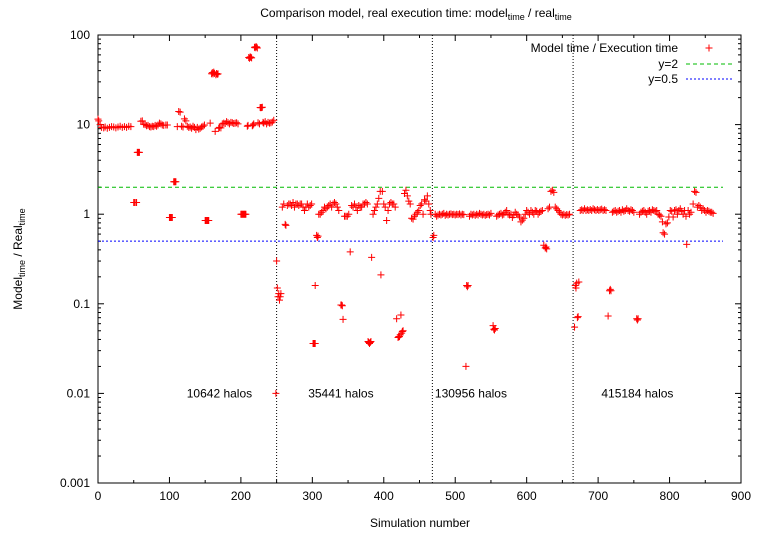  What do you see at coordinates (420, 523) in the screenshot?
I see `x-axis-label: Simulation number` at bounding box center [420, 523].